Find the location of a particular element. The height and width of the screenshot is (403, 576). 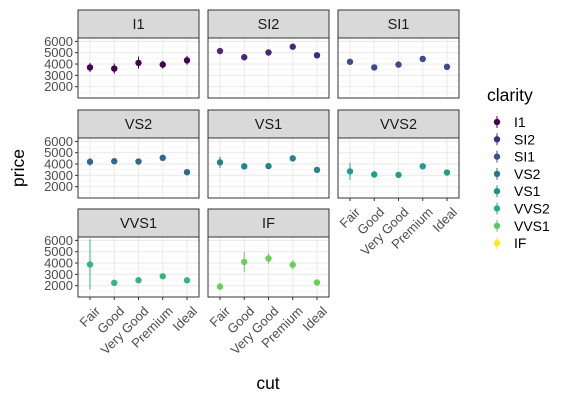

legend-label: IF is located at coordinates (520, 243).